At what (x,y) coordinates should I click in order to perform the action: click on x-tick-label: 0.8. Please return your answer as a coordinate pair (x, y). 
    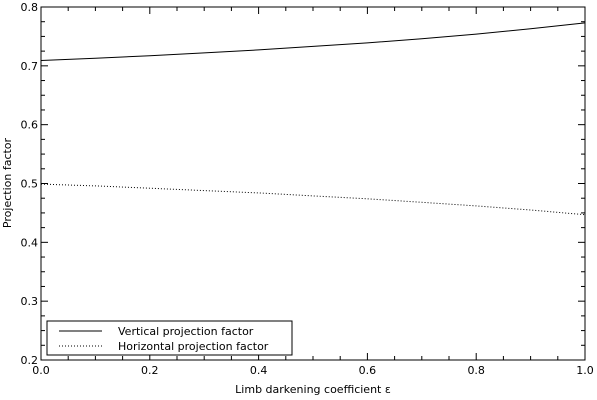
    Looking at the image, I should click on (476, 370).